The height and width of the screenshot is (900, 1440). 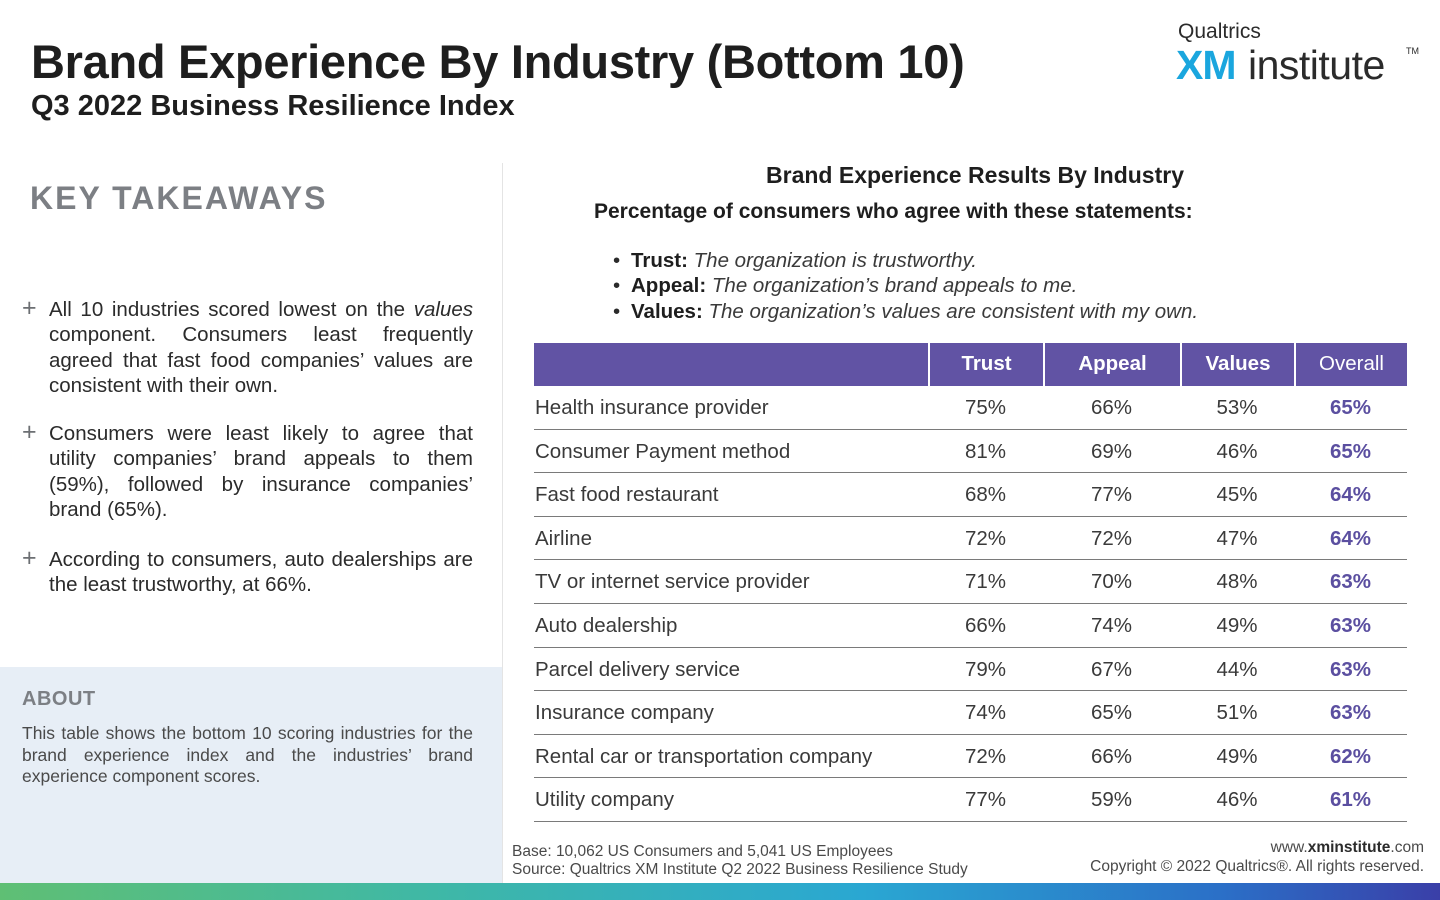 I want to click on vertical-divider, so click(x=502, y=523).